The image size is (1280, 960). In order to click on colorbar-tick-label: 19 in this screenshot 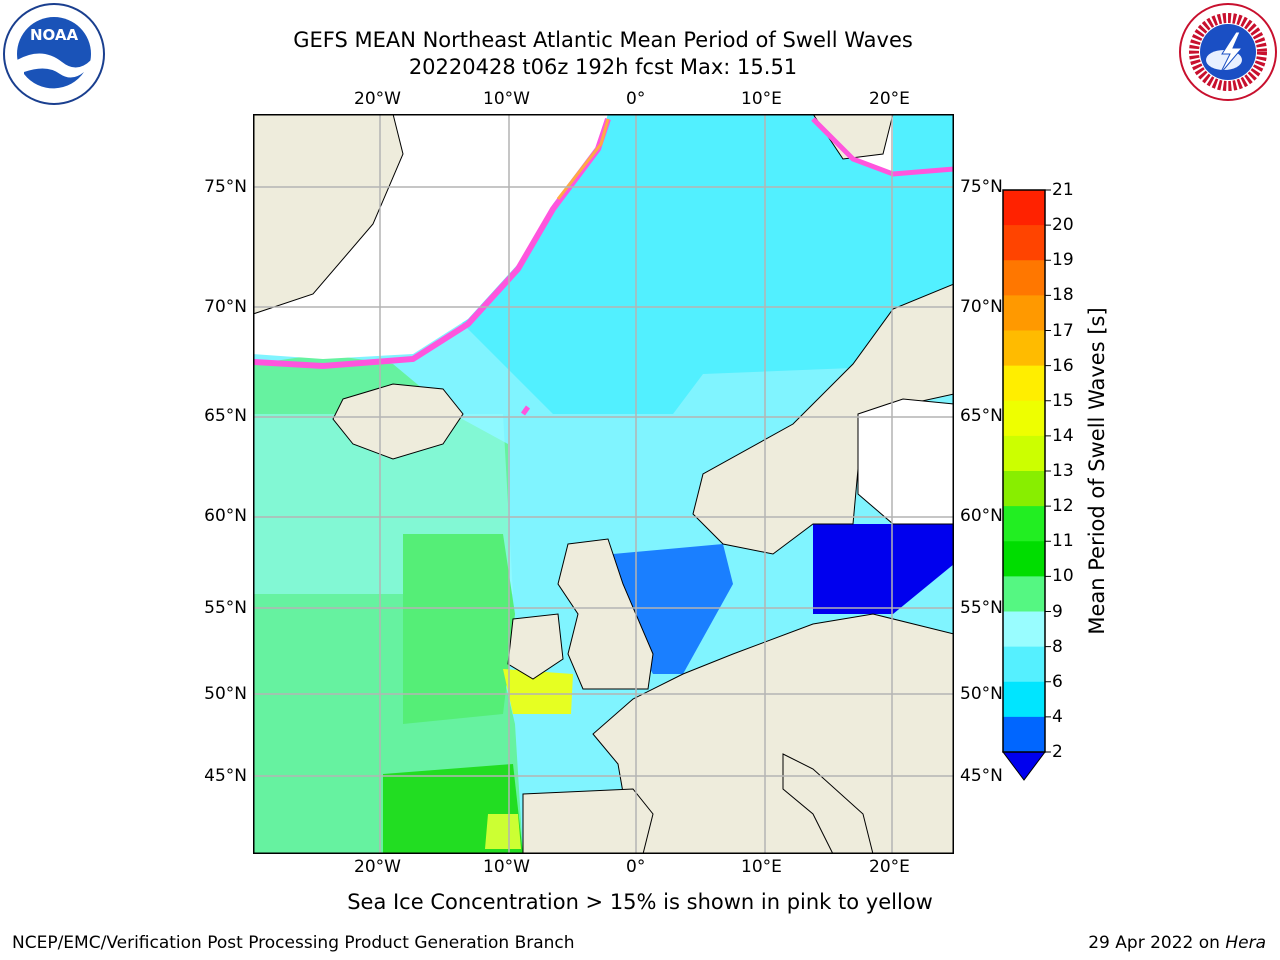, I will do `click(1063, 260)`.